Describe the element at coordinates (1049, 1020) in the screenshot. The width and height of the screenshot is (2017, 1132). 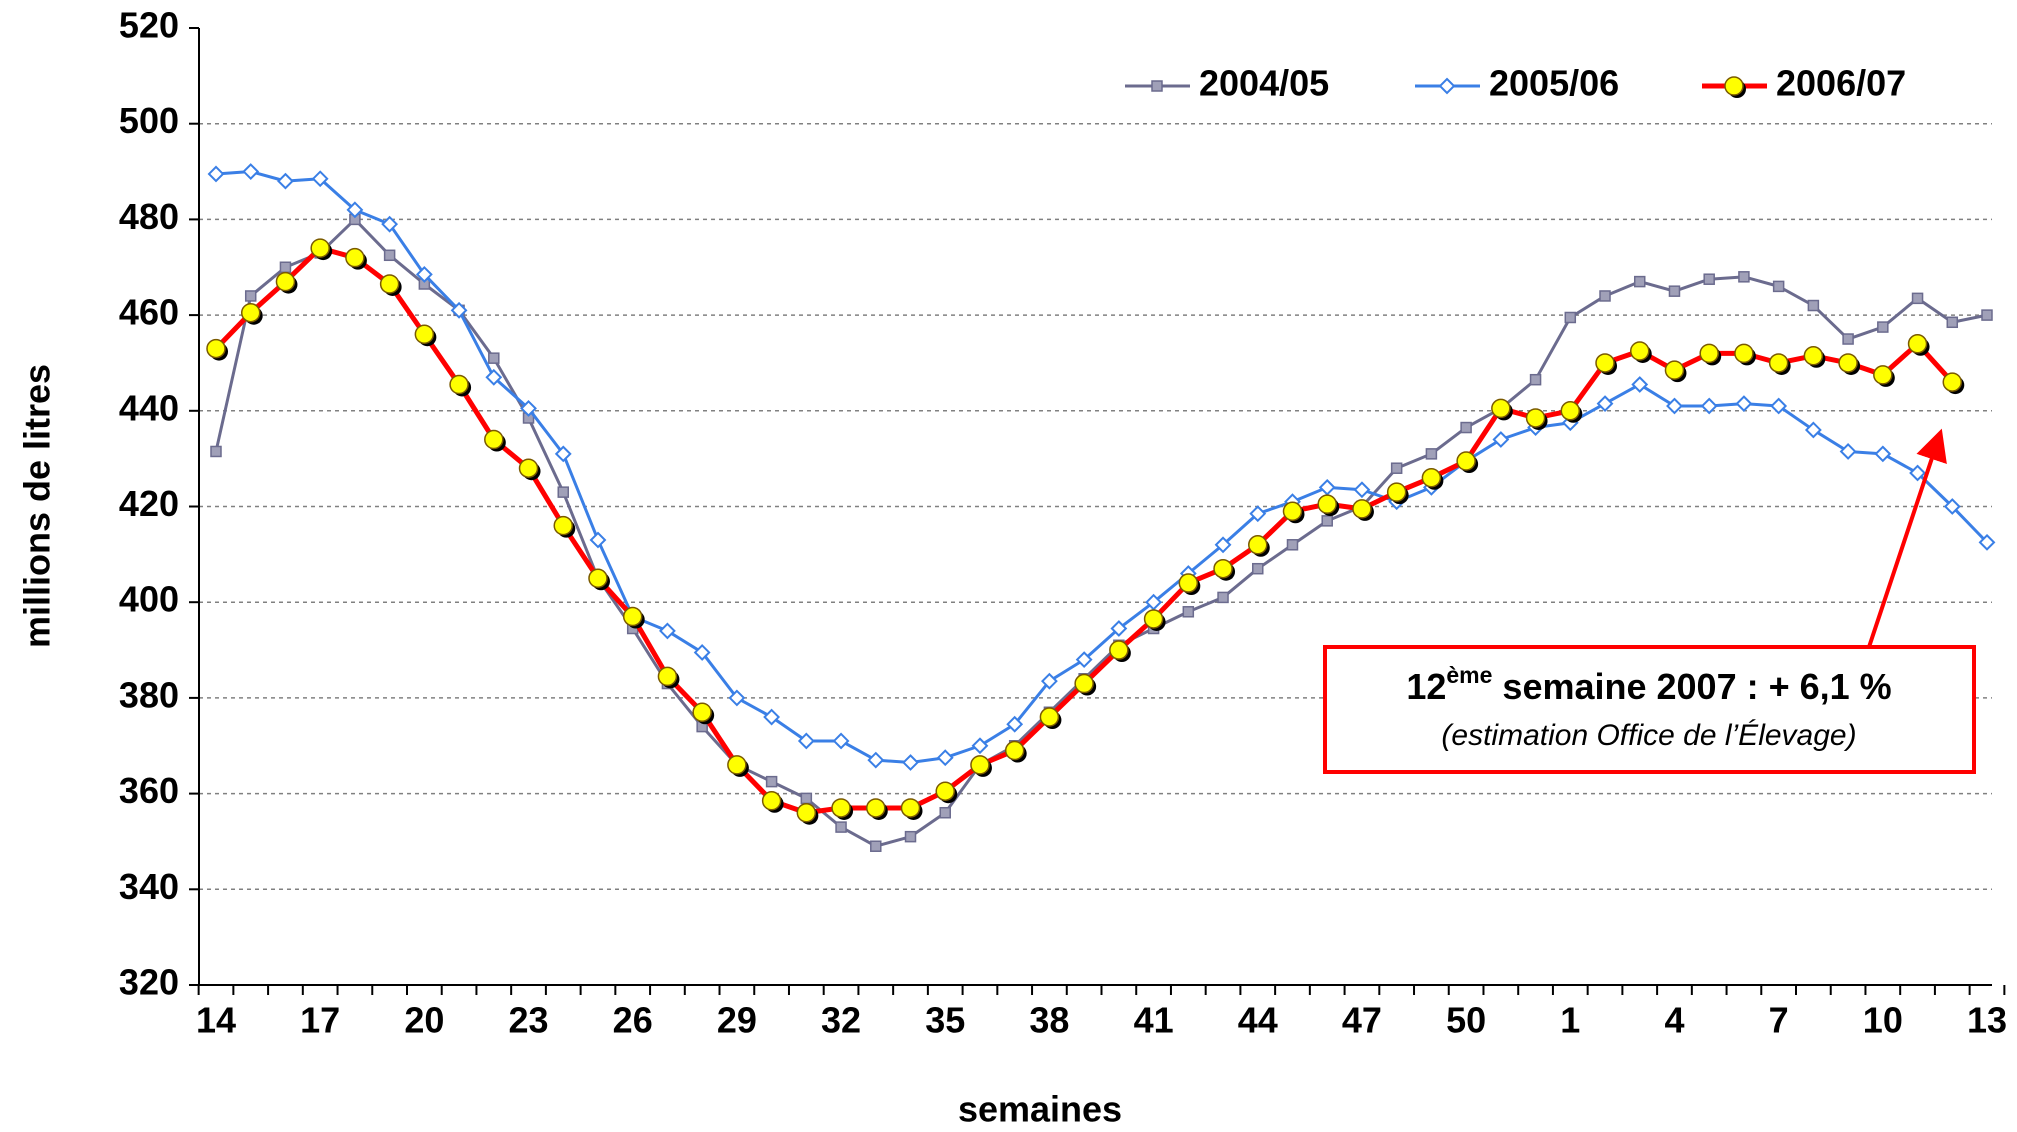
I see `x-tick-label: 38` at that location.